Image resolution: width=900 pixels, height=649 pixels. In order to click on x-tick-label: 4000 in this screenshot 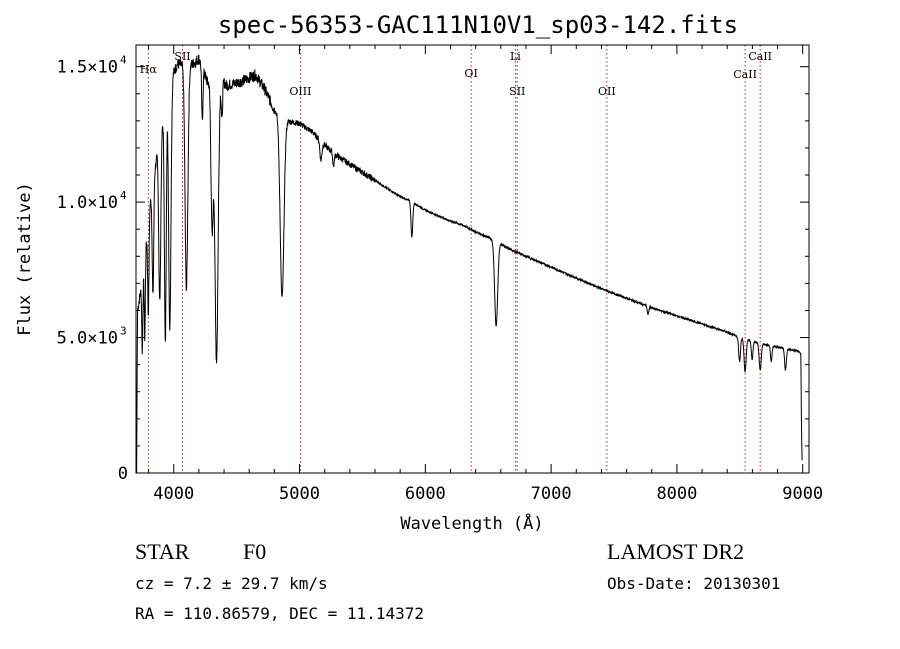, I will do `click(173, 494)`.